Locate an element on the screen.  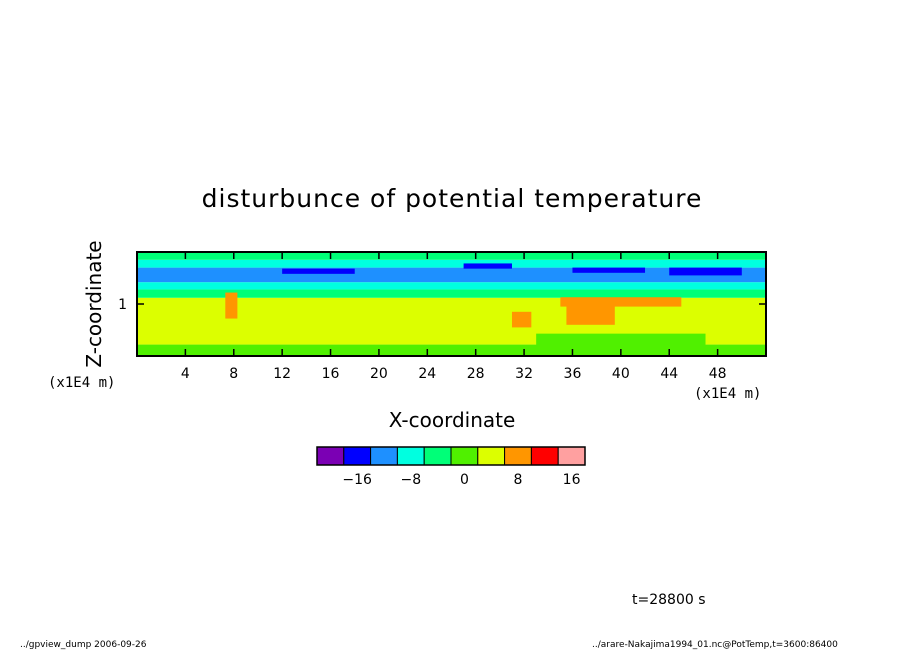
colorbar-frame is located at coordinates (451, 456).